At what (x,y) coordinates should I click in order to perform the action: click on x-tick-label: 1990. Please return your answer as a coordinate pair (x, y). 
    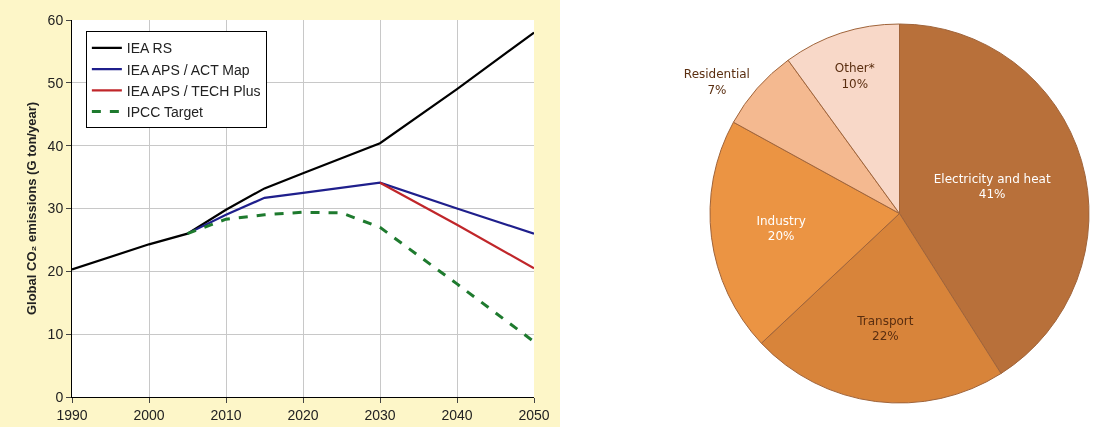
    Looking at the image, I should click on (72, 414).